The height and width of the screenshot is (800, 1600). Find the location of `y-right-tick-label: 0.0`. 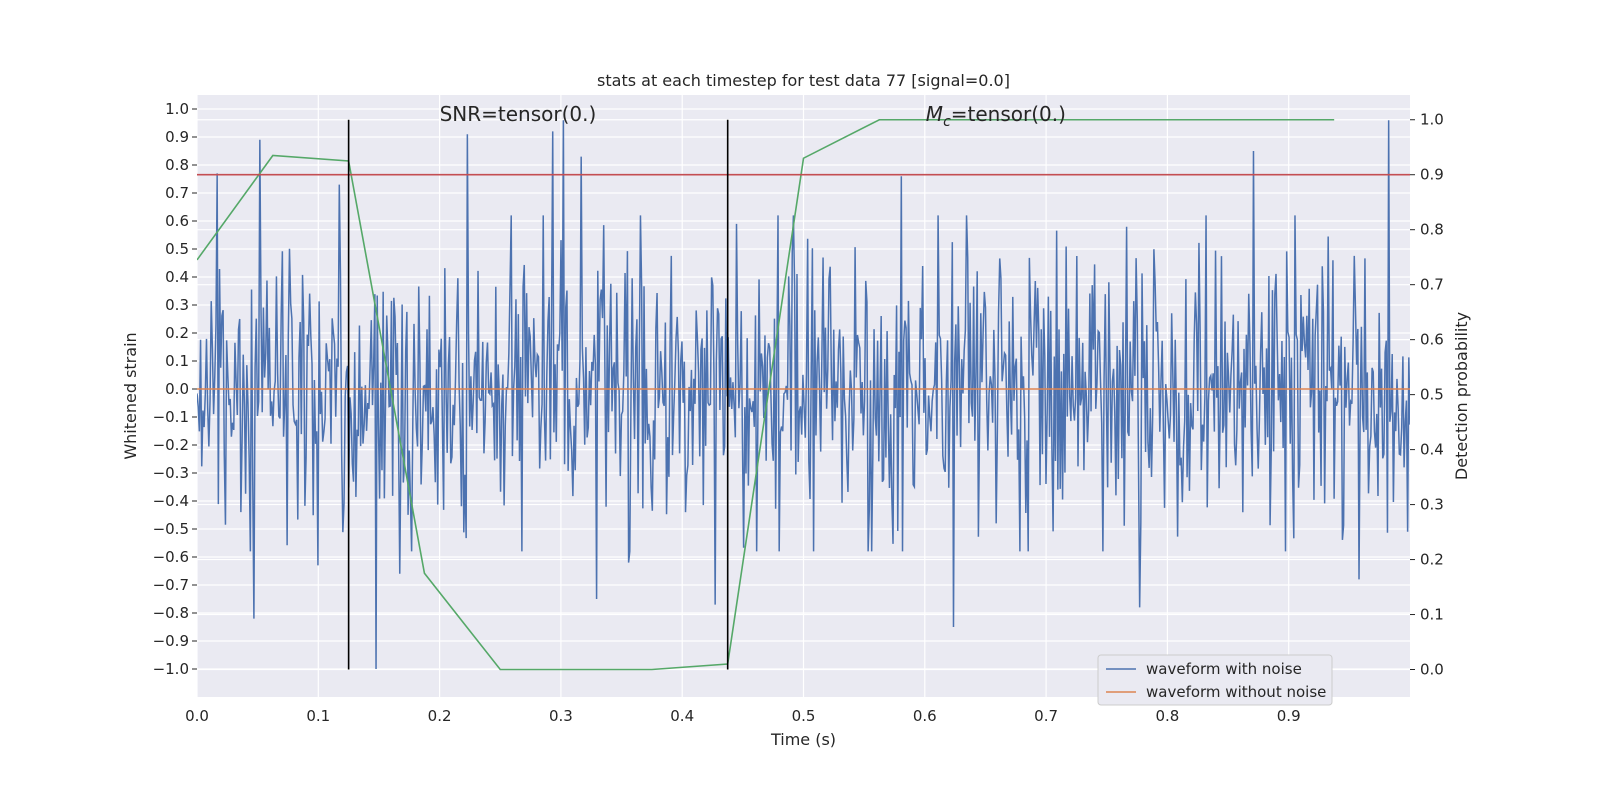

y-right-tick-label: 0.0 is located at coordinates (1432, 670).